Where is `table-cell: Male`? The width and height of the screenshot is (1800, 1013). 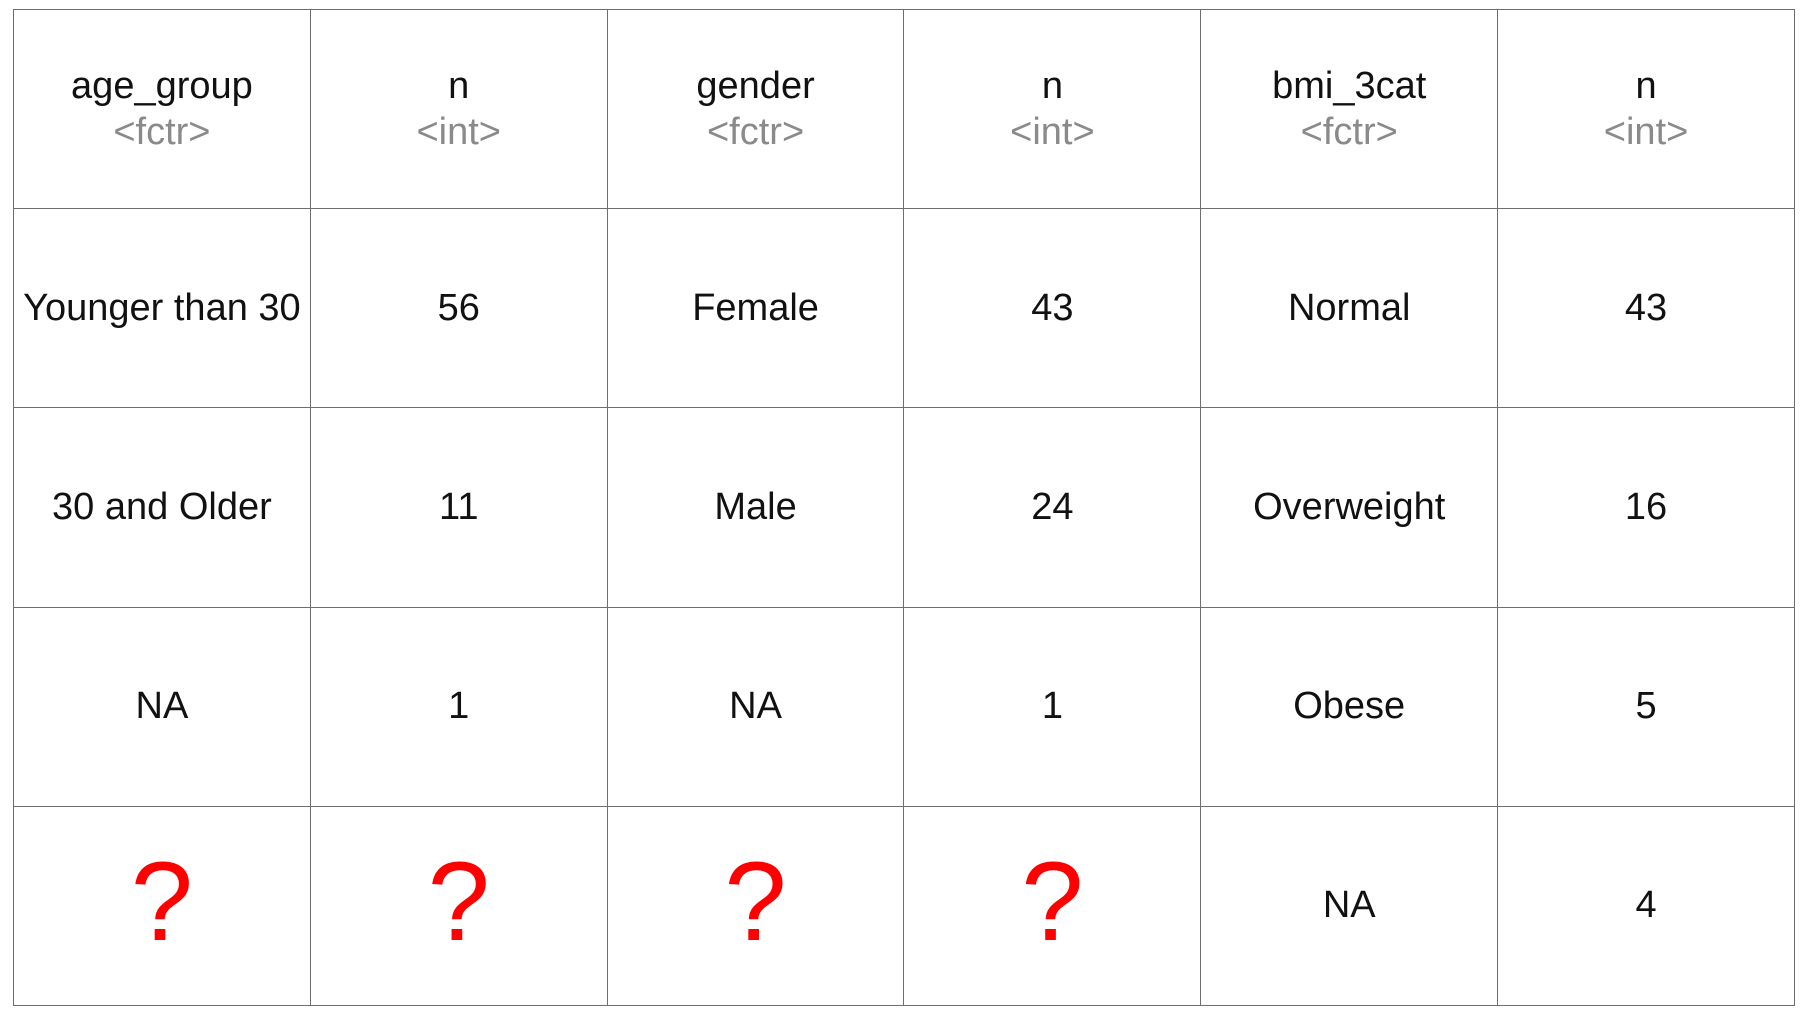 table-cell: Male is located at coordinates (755, 507).